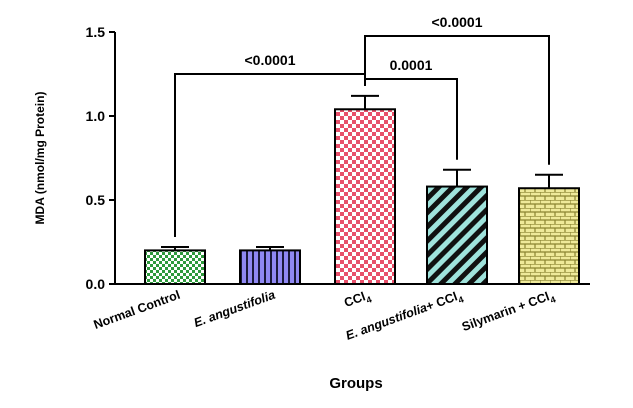 The image size is (633, 408). I want to click on significance-label: 0.0001, so click(411, 65).